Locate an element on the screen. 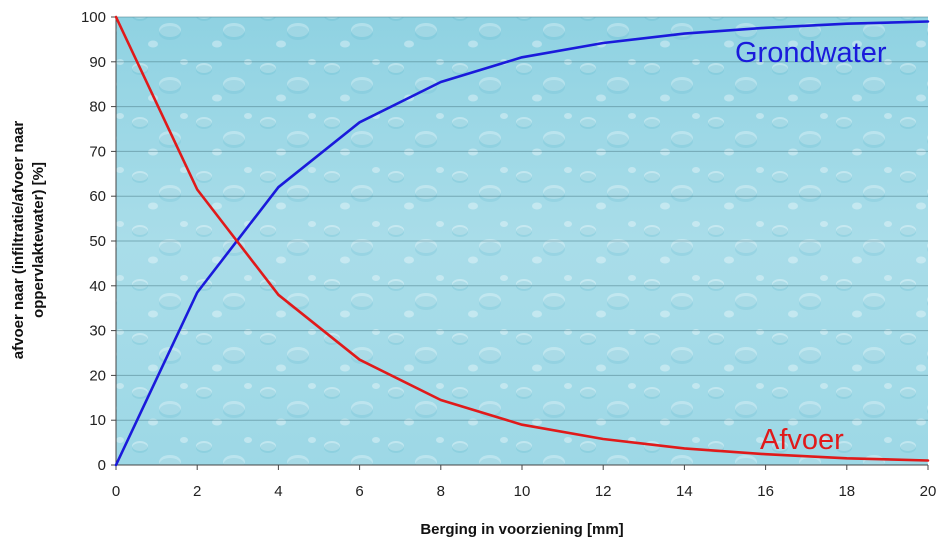 This screenshot has width=947, height=543. x-tick-label-0: 0 is located at coordinates (116, 491).